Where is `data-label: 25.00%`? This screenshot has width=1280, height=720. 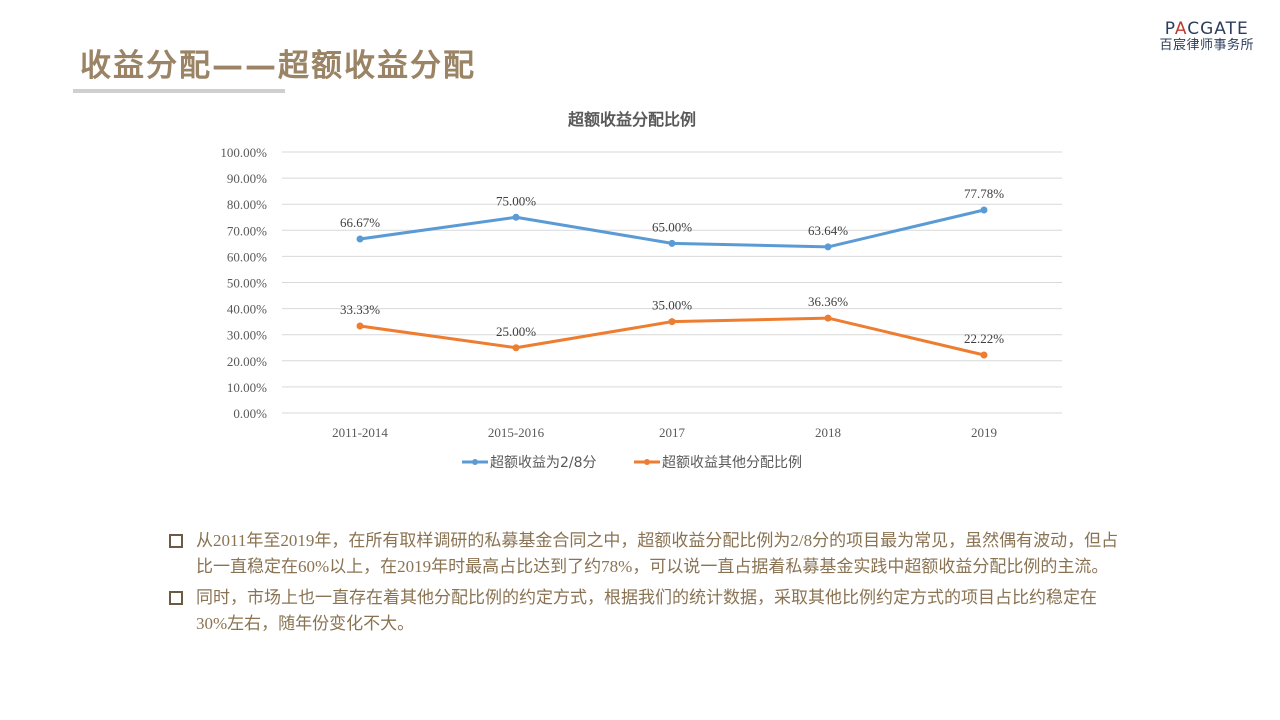
data-label: 25.00% is located at coordinates (516, 331).